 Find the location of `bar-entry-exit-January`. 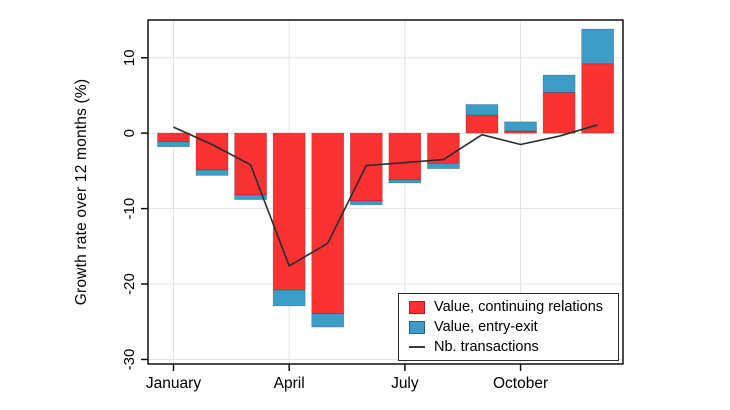

bar-entry-exit-January is located at coordinates (173, 144).